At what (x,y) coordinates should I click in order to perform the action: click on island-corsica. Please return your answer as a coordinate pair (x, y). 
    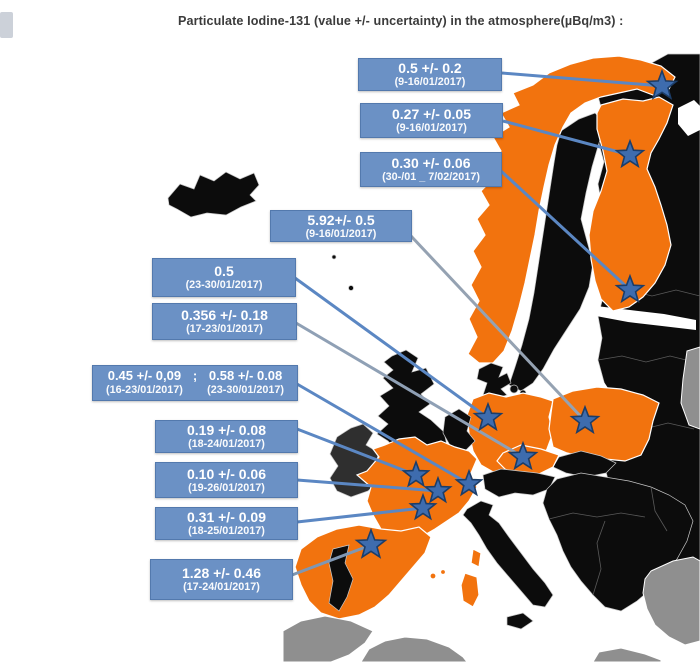
    Looking at the image, I should click on (476, 558).